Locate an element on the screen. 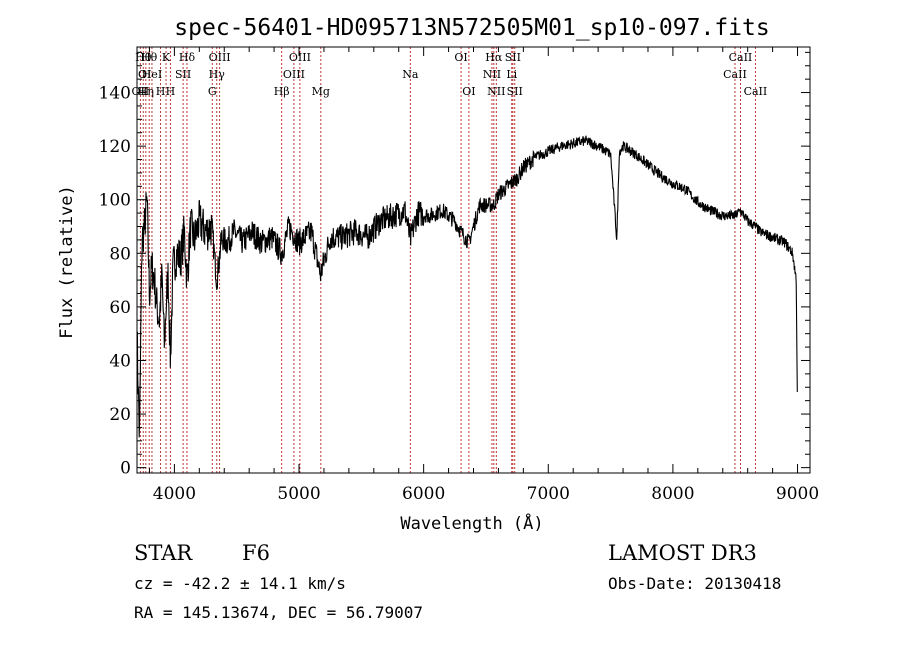  x-tick-label: 6000 is located at coordinates (423, 494).